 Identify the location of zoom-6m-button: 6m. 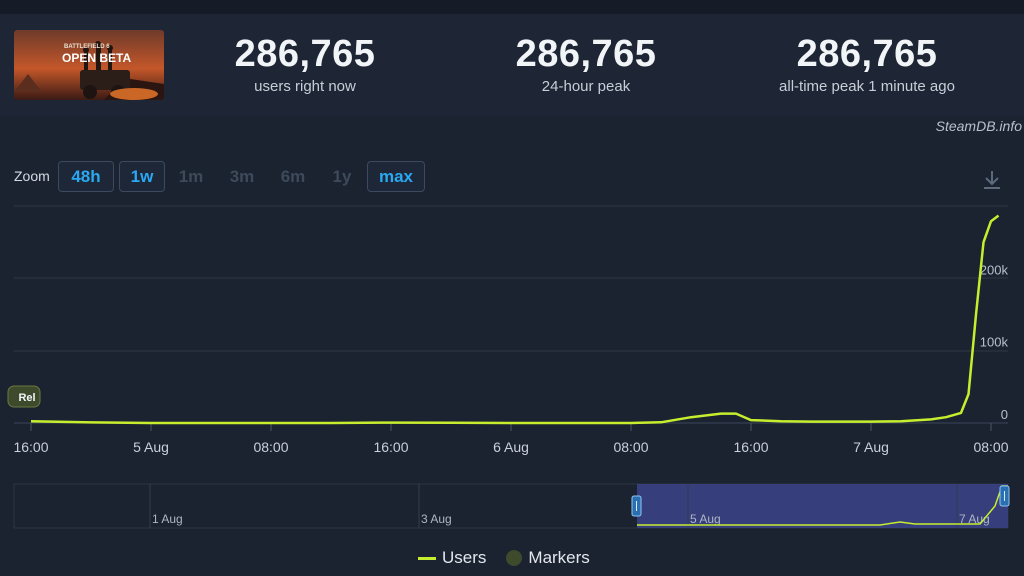
(293, 176).